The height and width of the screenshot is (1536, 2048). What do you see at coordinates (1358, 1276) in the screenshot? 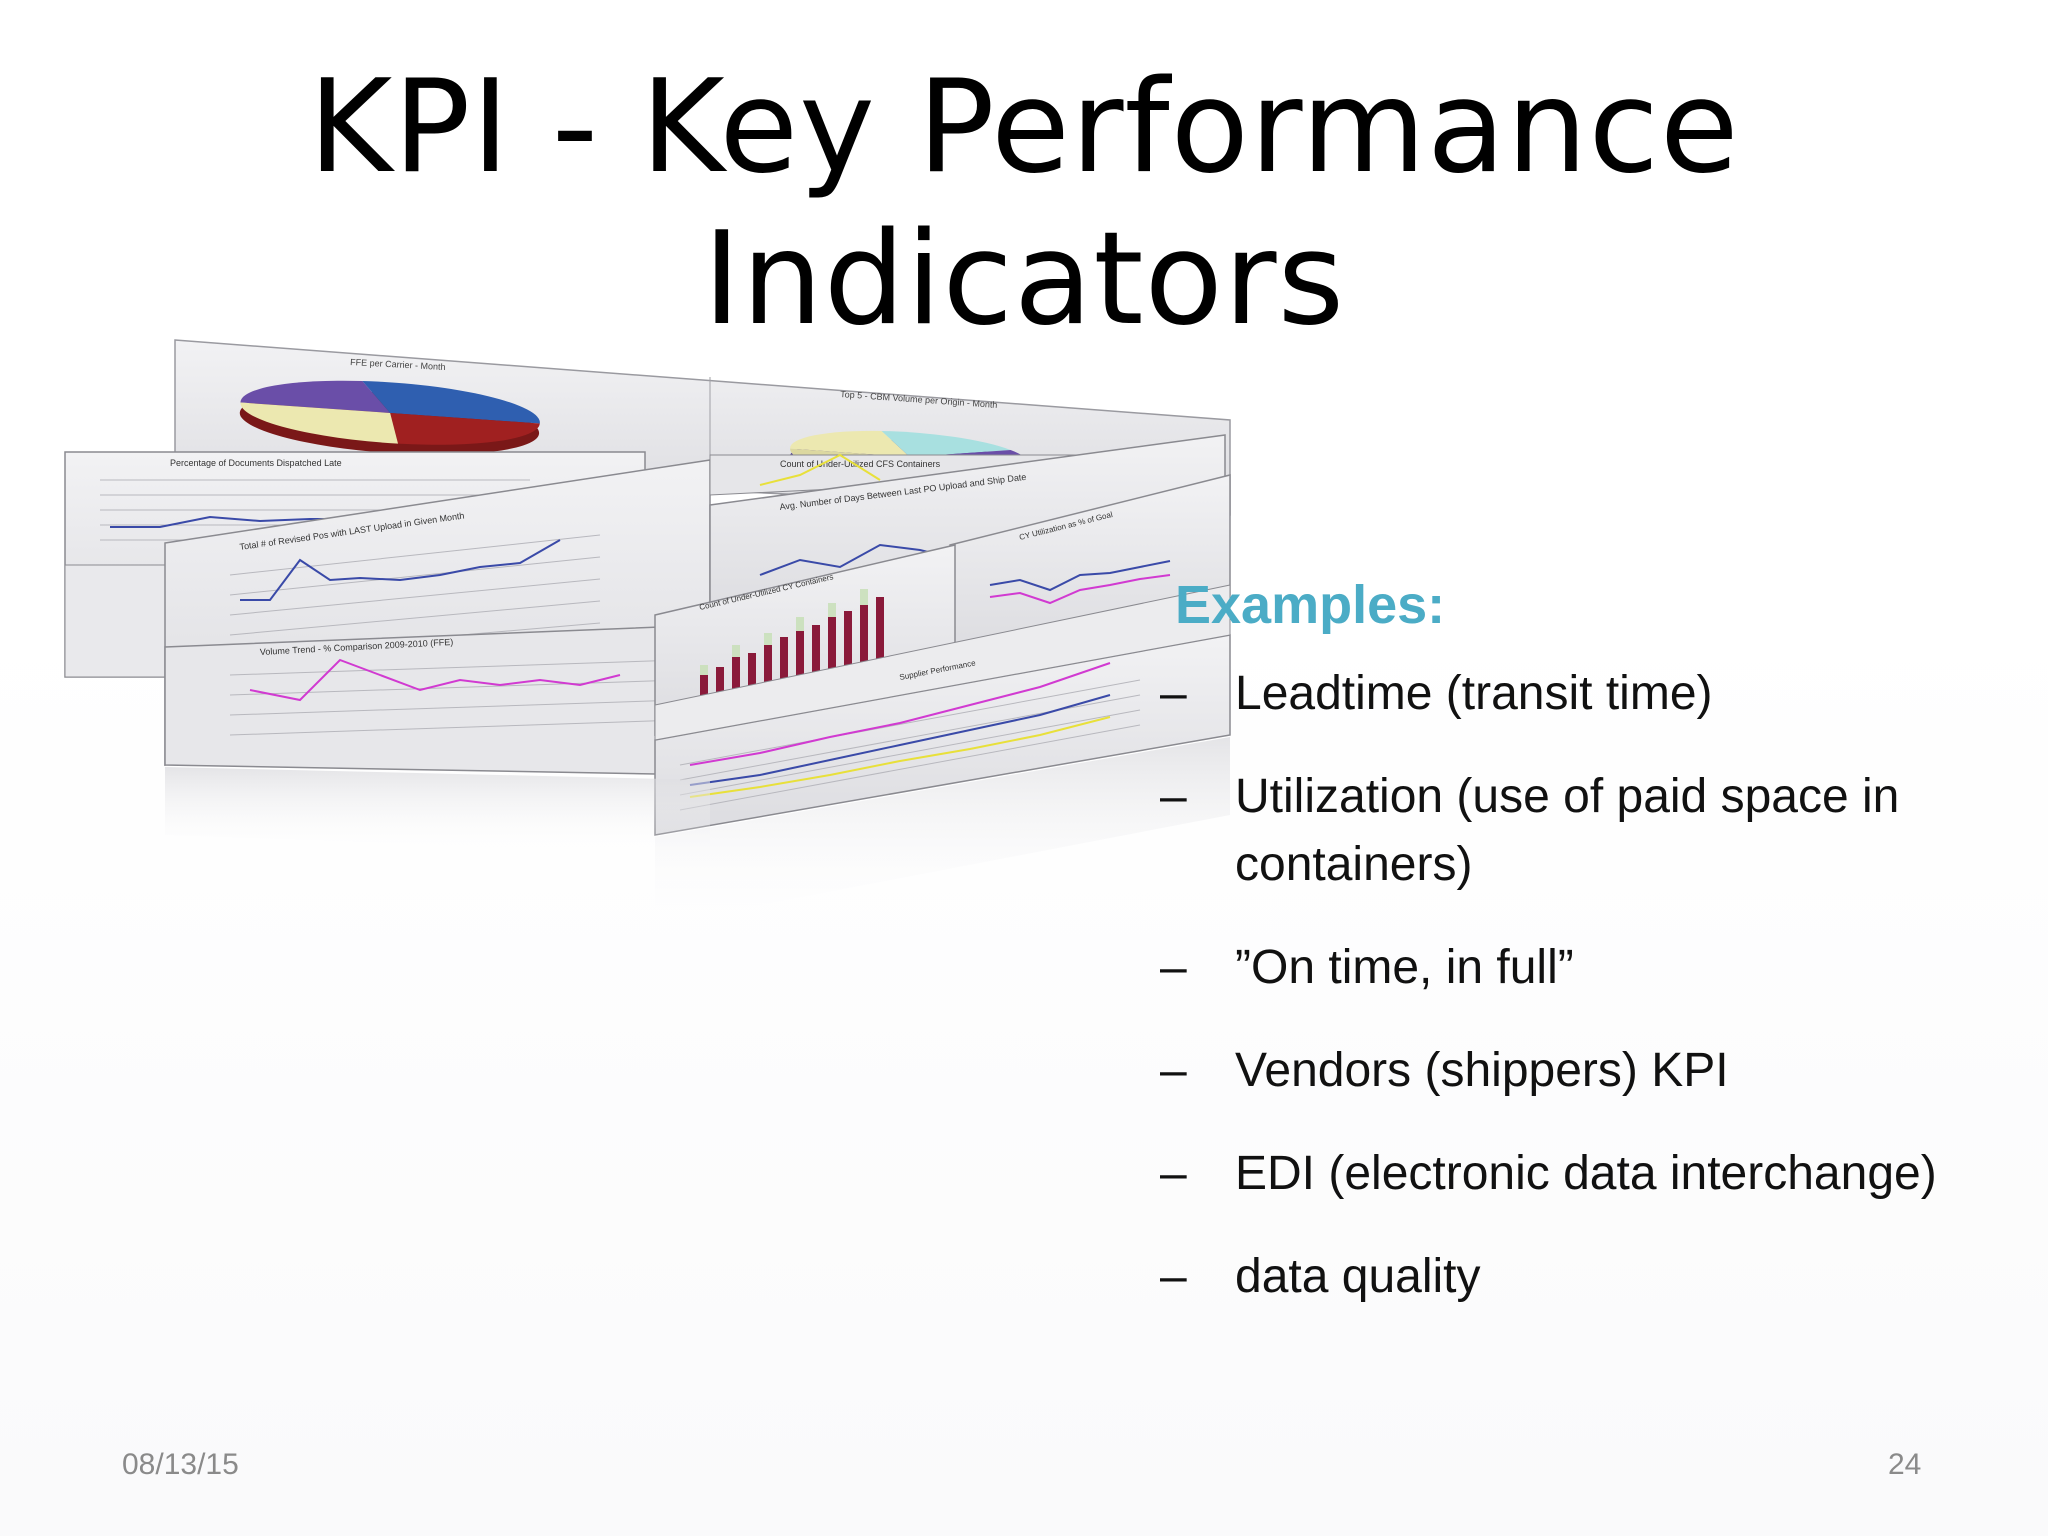
I see `list-item-text: data quality` at bounding box center [1358, 1276].